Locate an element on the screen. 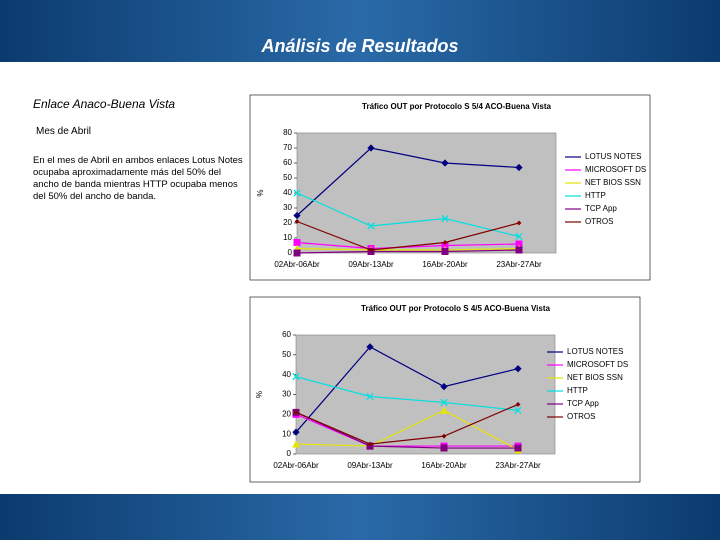  footer-banner is located at coordinates (360, 517).